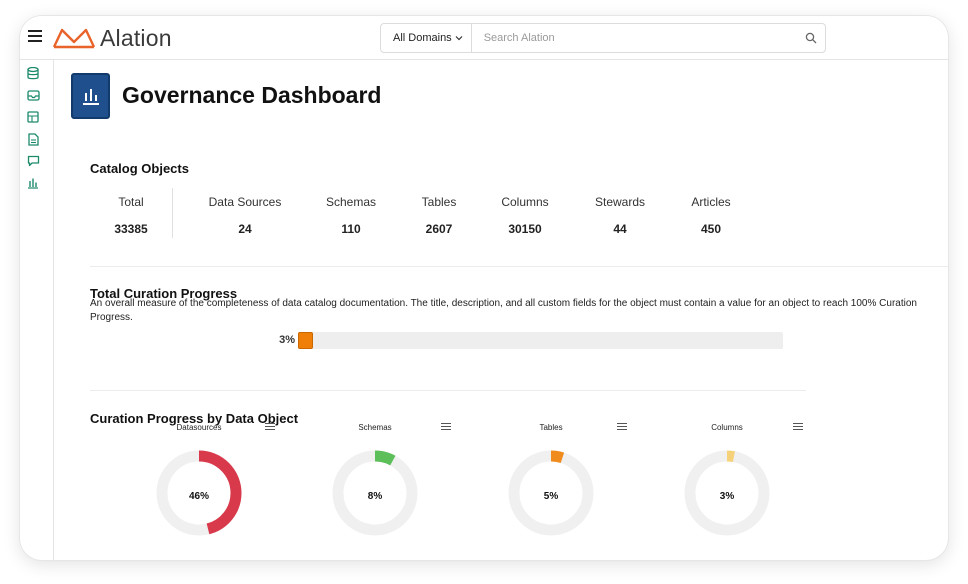 The height and width of the screenshot is (584, 968). I want to click on stat-columns: Columns 30150, so click(525, 215).